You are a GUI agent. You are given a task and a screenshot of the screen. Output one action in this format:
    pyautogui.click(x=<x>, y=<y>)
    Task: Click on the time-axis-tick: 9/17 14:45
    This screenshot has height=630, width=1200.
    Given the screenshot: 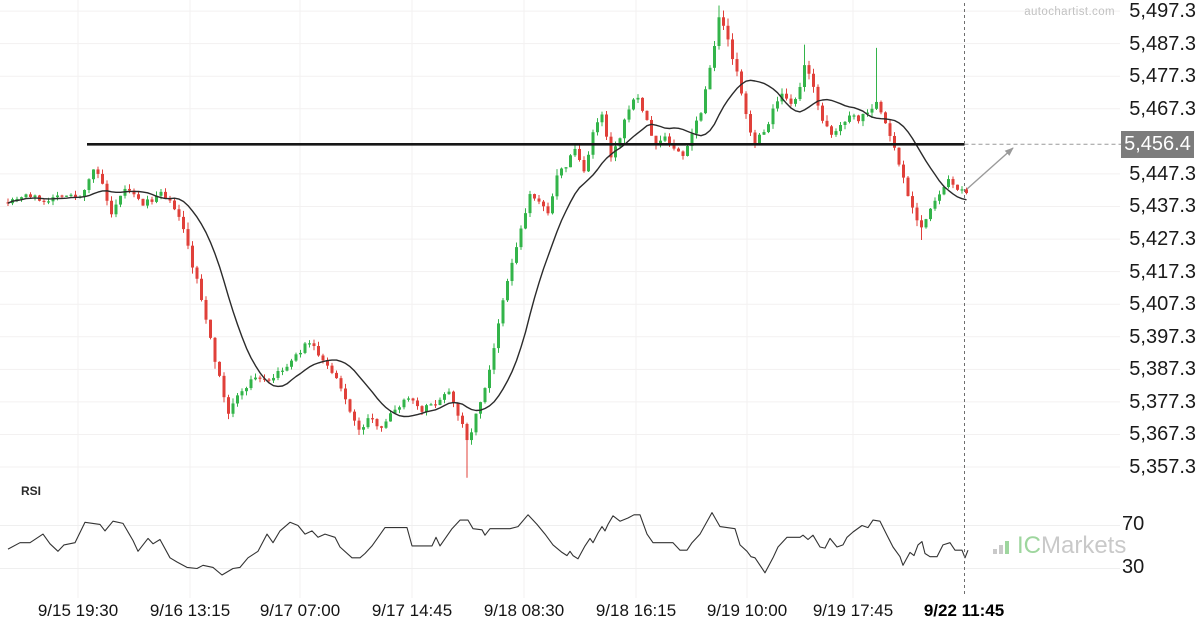 What is the action you would take?
    pyautogui.click(x=412, y=610)
    